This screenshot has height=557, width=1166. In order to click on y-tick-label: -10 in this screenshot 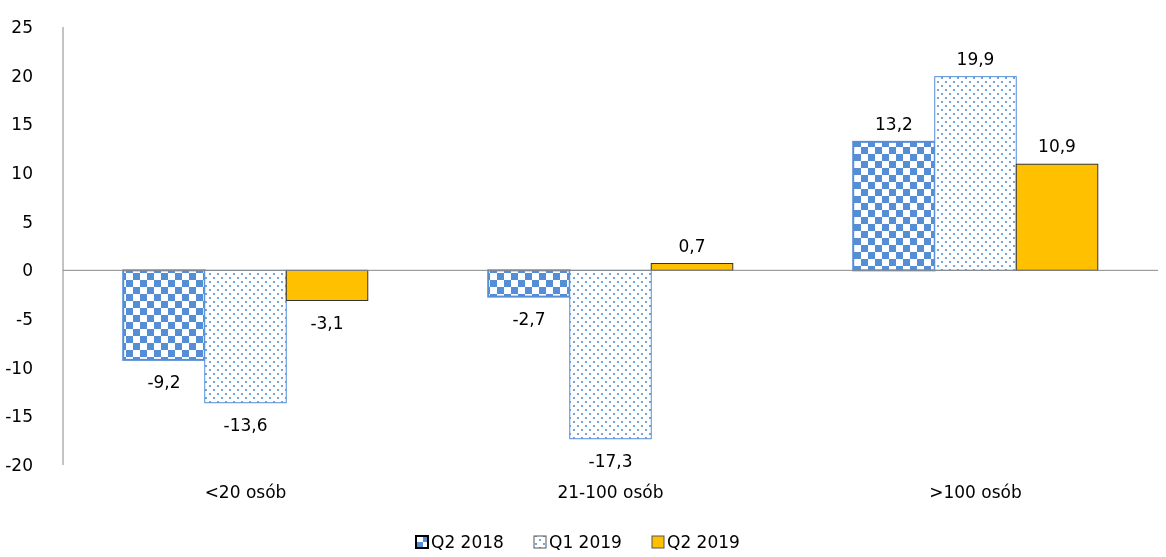, I will do `click(19, 367)`.